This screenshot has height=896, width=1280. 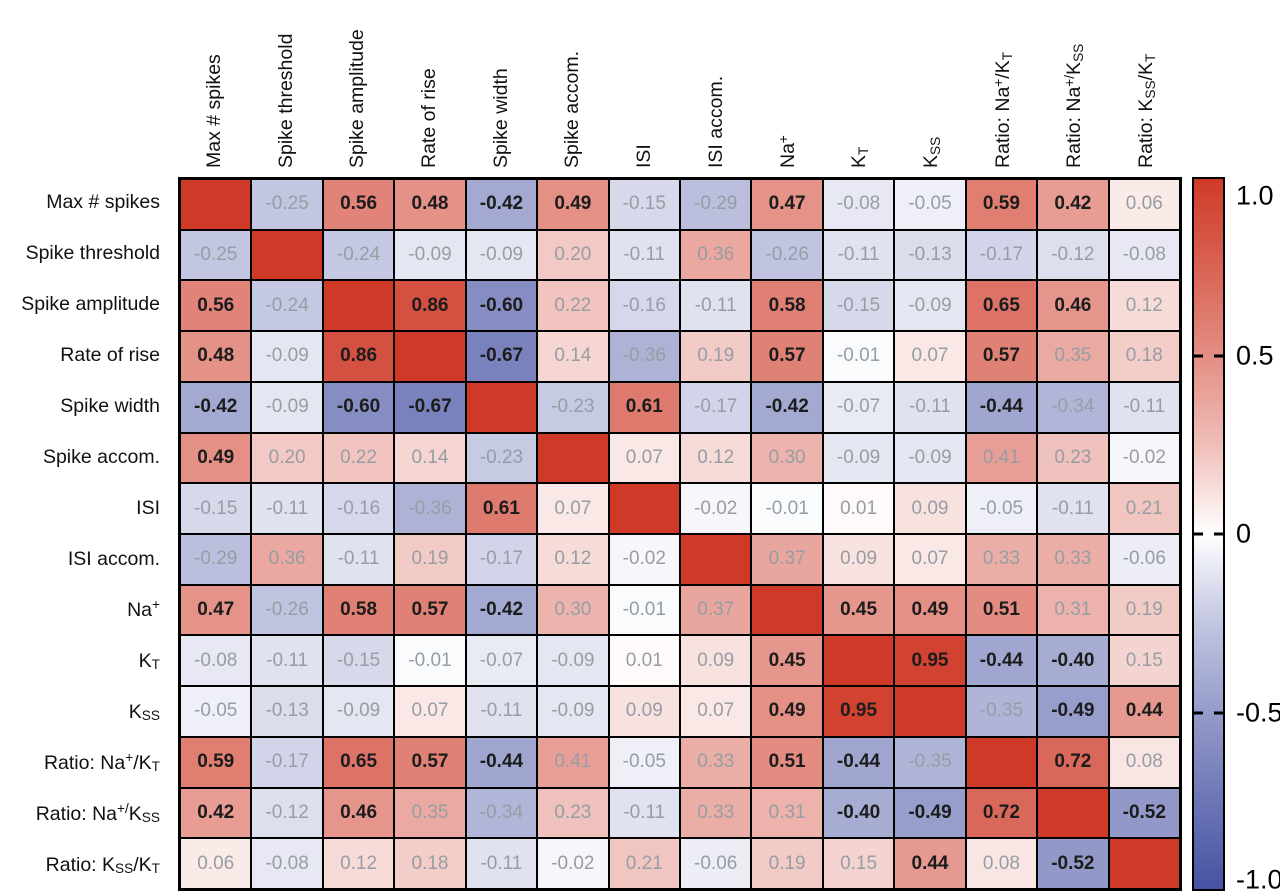 I want to click on heatmap-cell: 0.51, so click(x=787, y=762).